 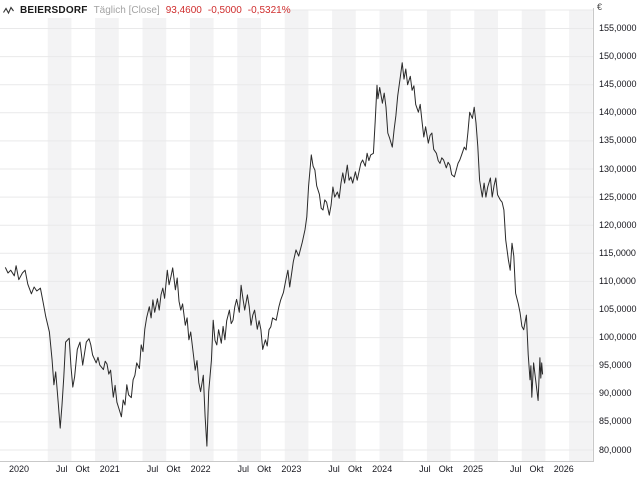 I want to click on y-axis-label: 130,0000, so click(x=618, y=168).